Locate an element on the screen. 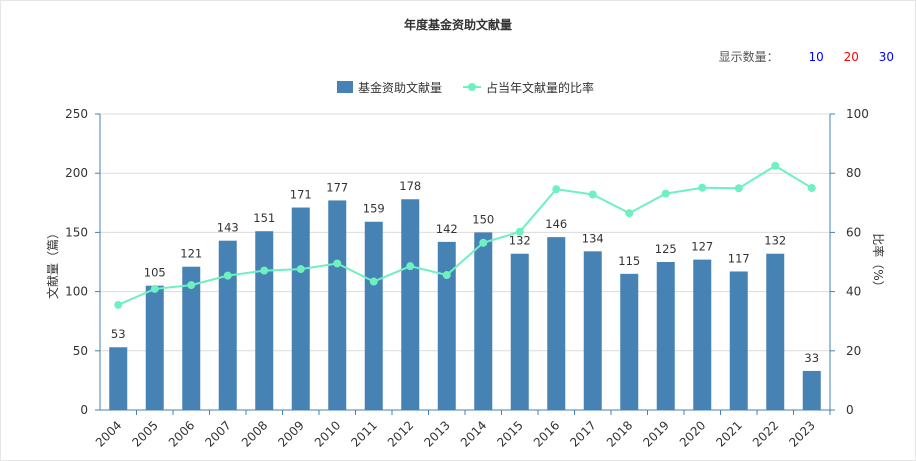 This screenshot has width=916, height=461. x-tick-label: 2023 is located at coordinates (801, 433).